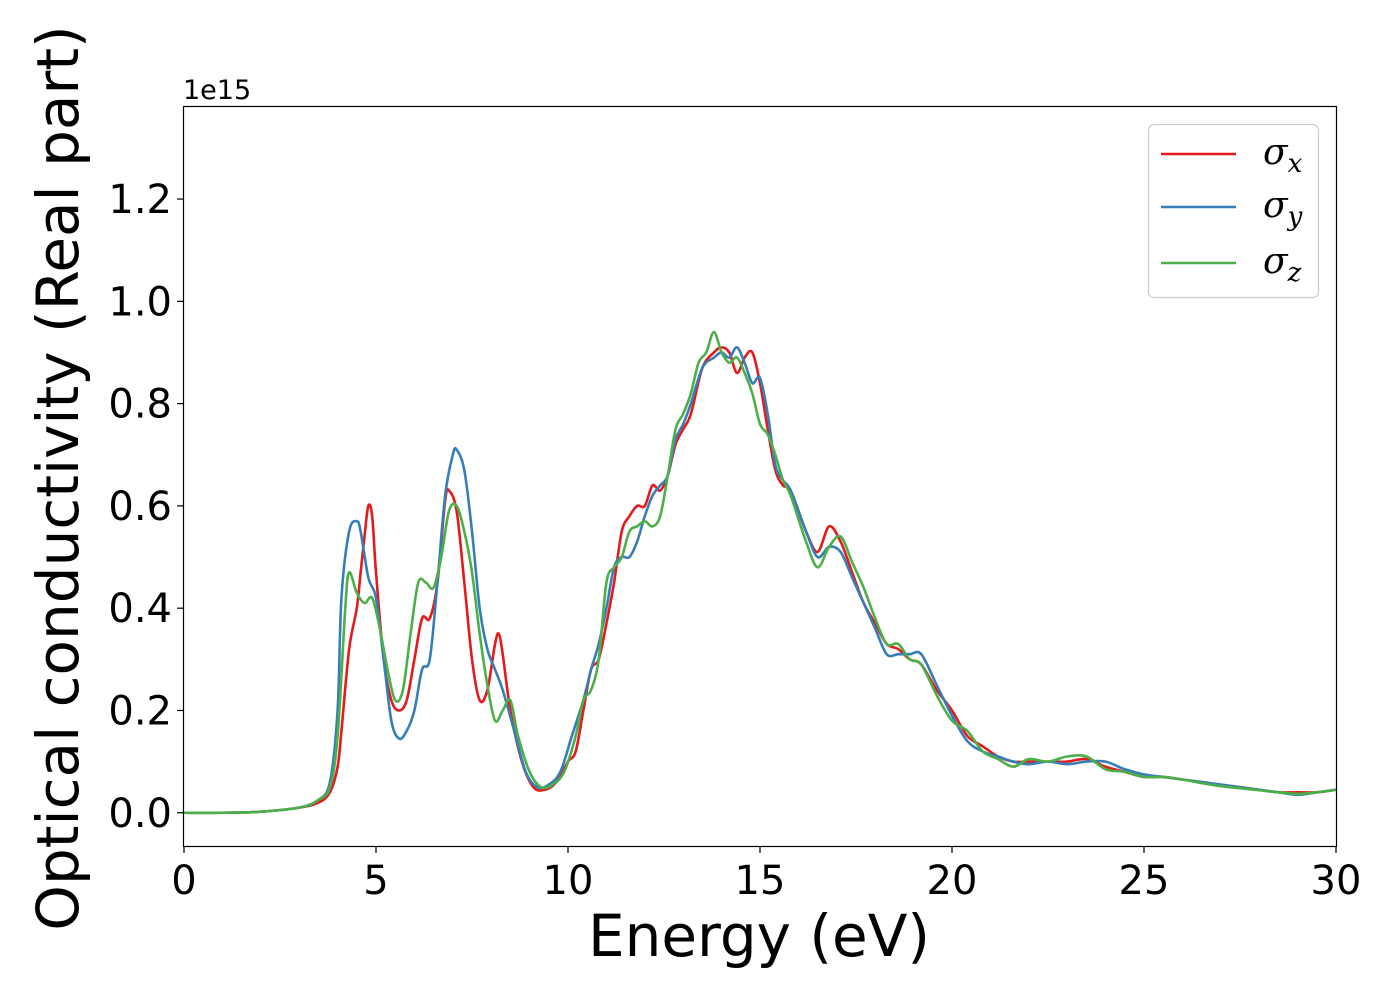 This screenshot has height=1000, width=1400. Describe the element at coordinates (568, 881) in the screenshot. I see `x-tick-label: 10` at that location.